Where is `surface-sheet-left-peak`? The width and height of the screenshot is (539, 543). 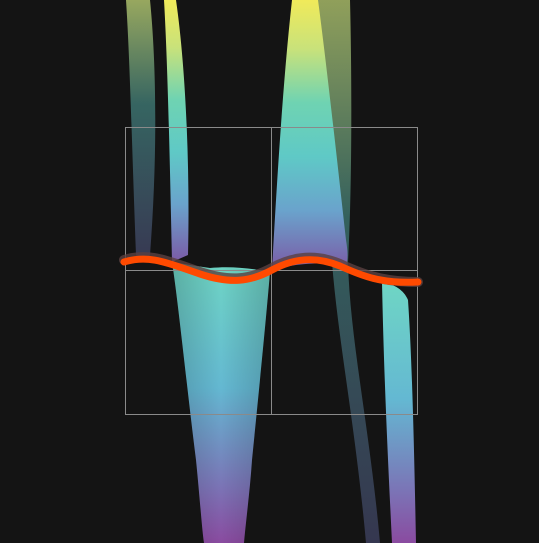 surface-sheet-left-peak is located at coordinates (176, 131).